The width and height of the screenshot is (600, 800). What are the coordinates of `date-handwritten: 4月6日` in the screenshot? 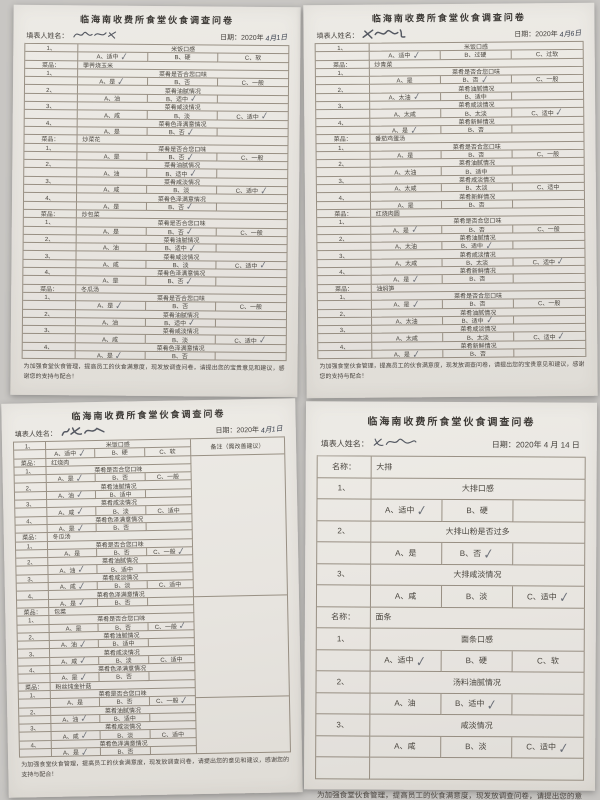 It's located at (570, 34).